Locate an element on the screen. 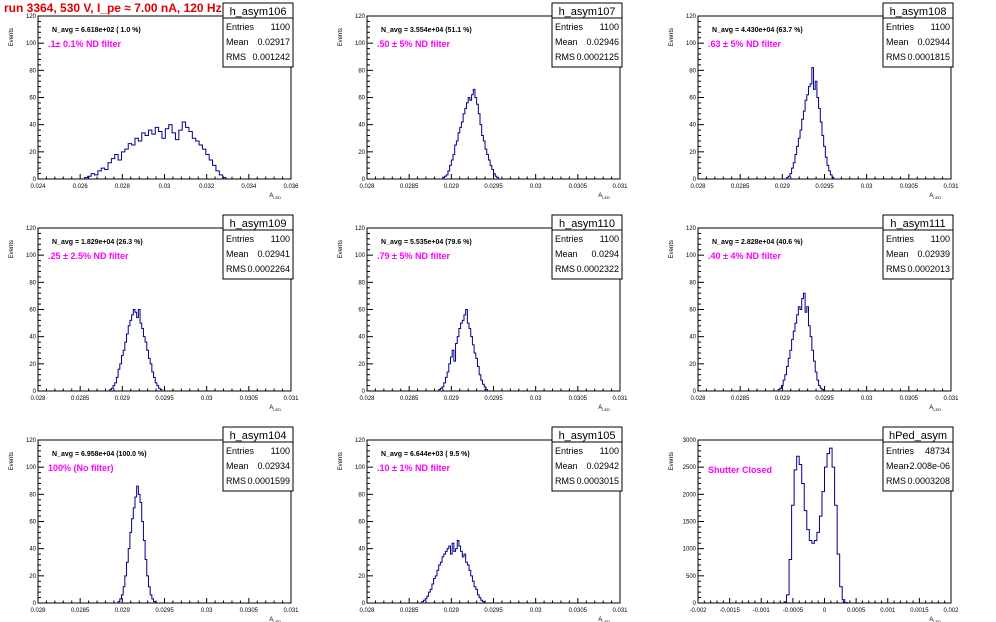 The height and width of the screenshot is (622, 996). histogram-name: h_asym105 is located at coordinates (587, 436).